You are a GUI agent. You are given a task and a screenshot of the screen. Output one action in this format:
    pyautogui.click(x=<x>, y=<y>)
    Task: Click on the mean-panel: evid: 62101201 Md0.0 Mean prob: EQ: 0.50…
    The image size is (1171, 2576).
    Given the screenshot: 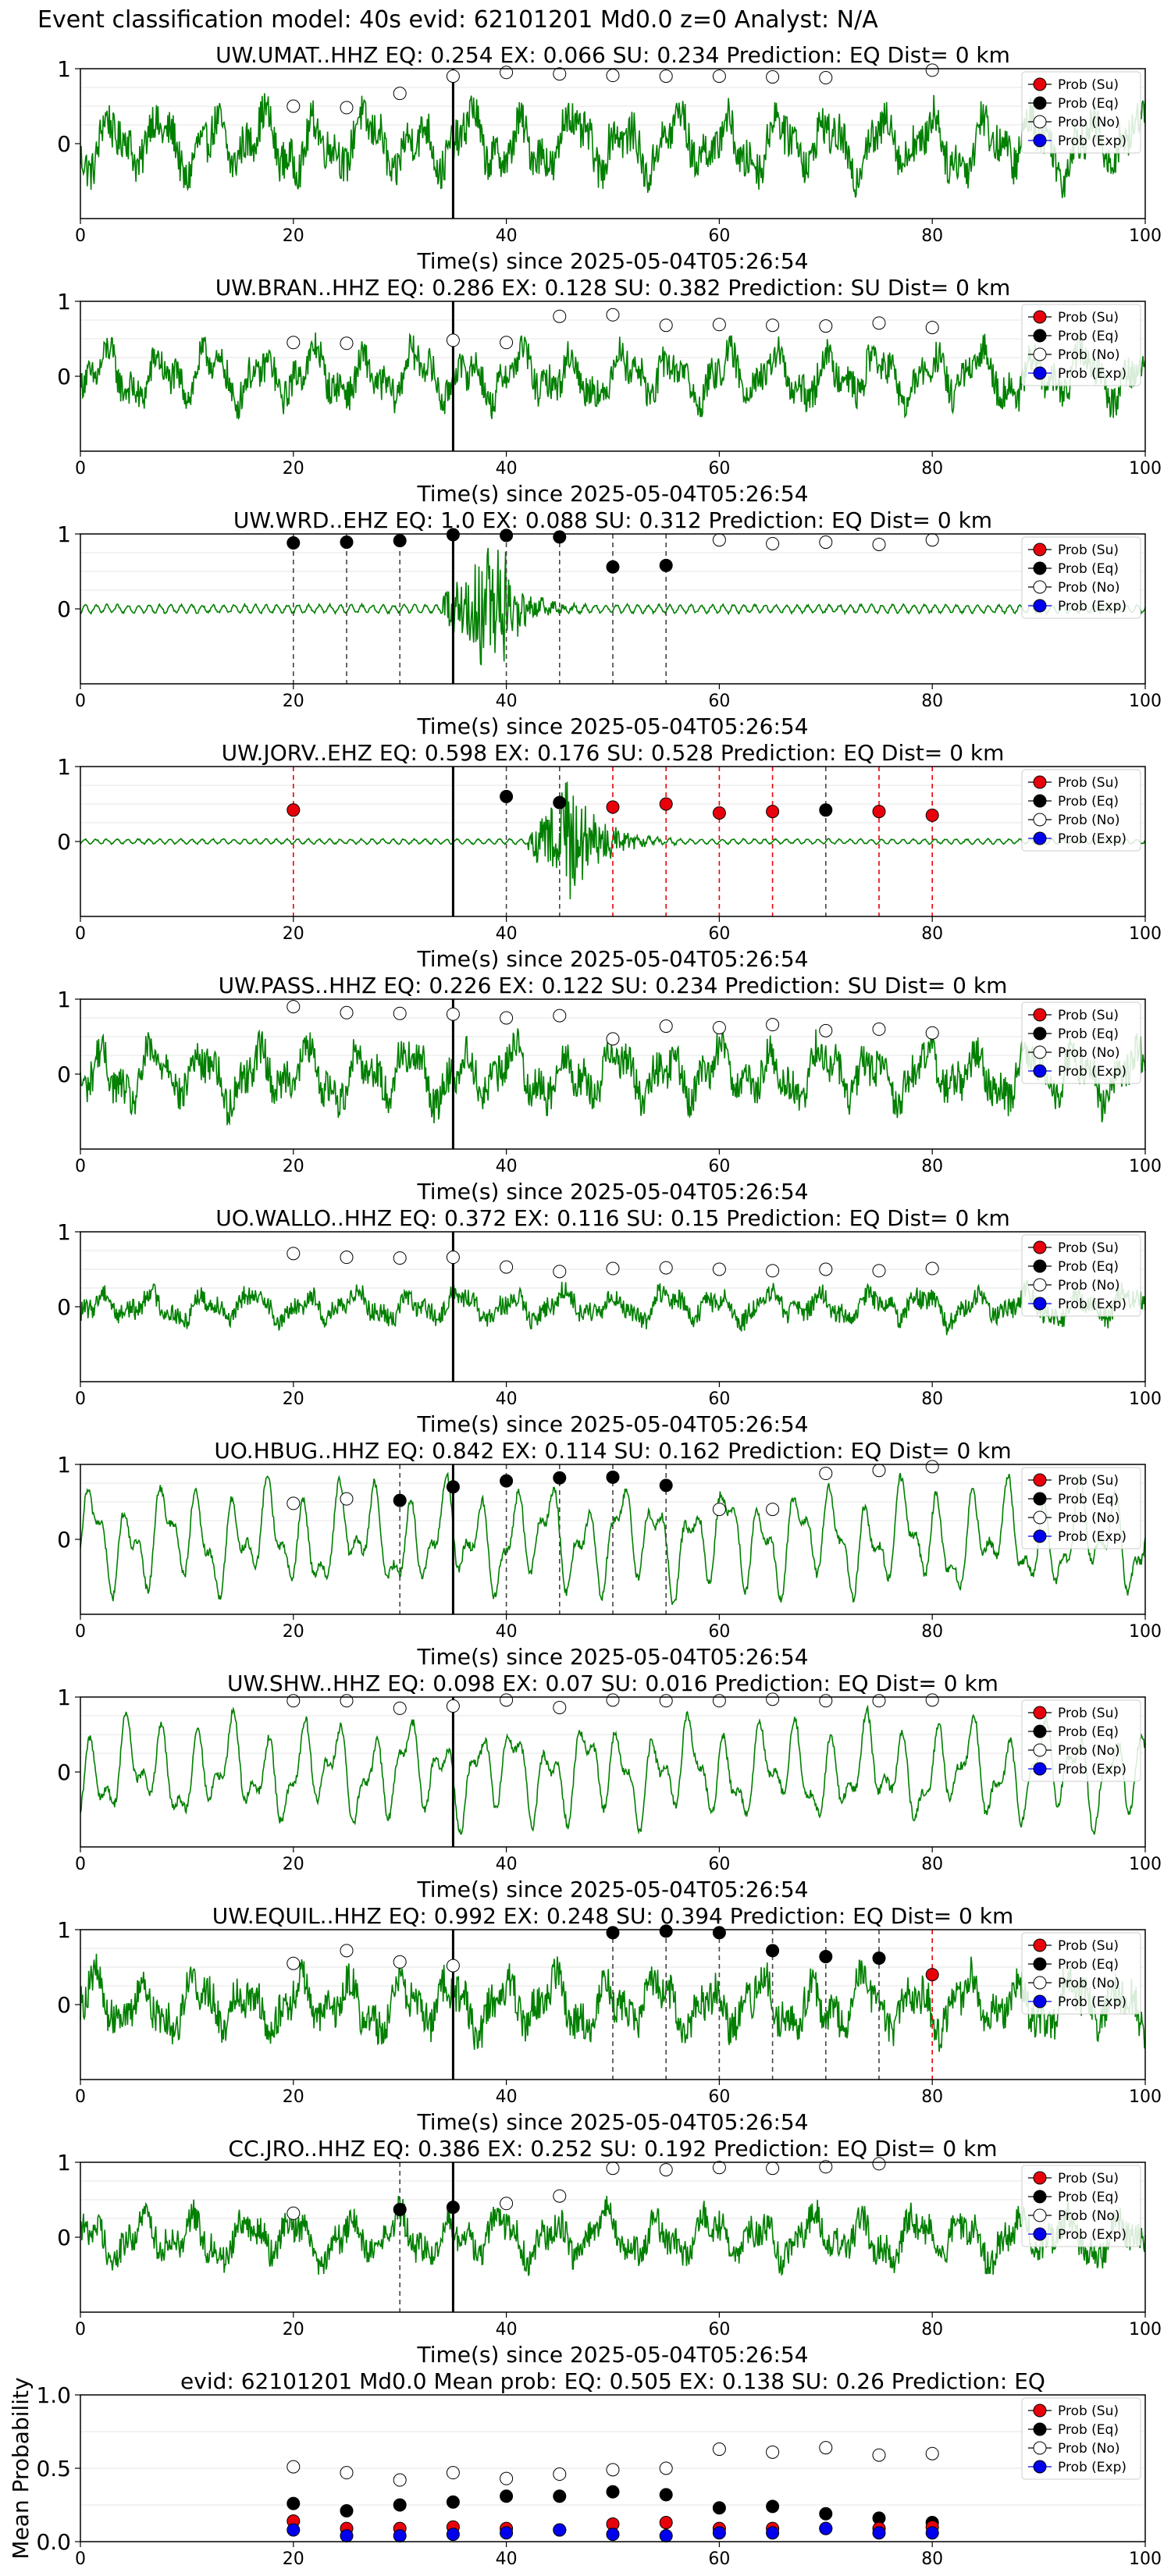 What is the action you would take?
    pyautogui.click(x=585, y=2468)
    